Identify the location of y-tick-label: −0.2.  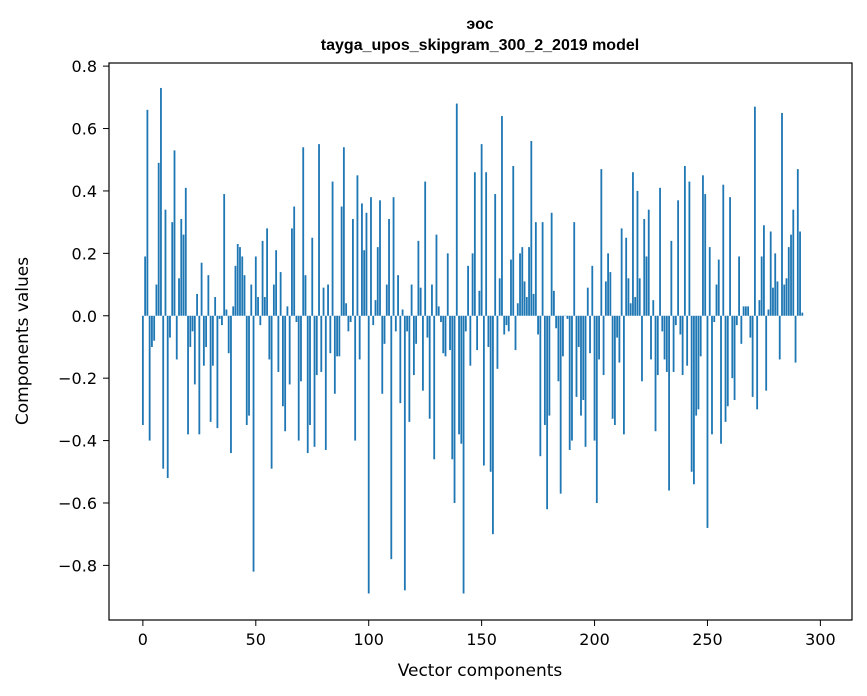
(77, 378).